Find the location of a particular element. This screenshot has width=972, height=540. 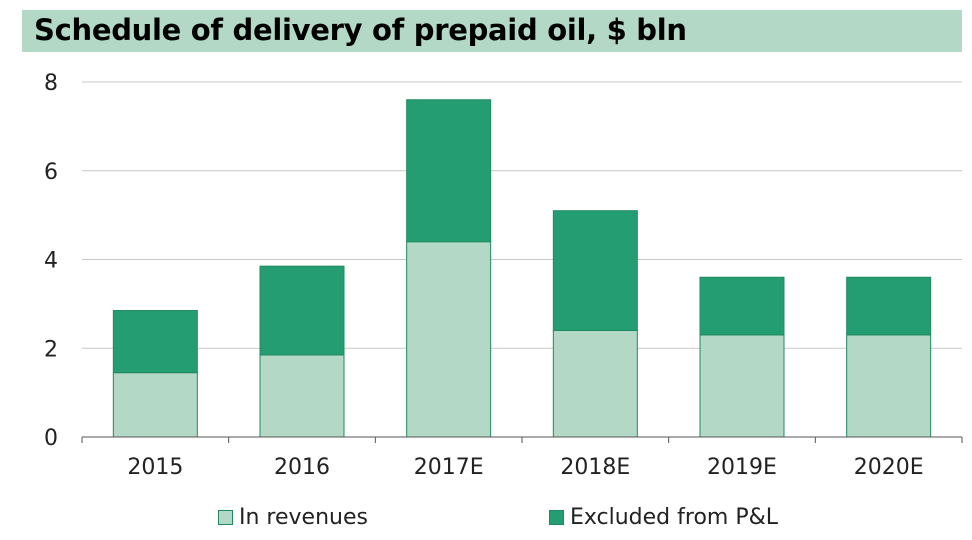

legend-item-excluded: Excluded from P&L is located at coordinates (663, 517).